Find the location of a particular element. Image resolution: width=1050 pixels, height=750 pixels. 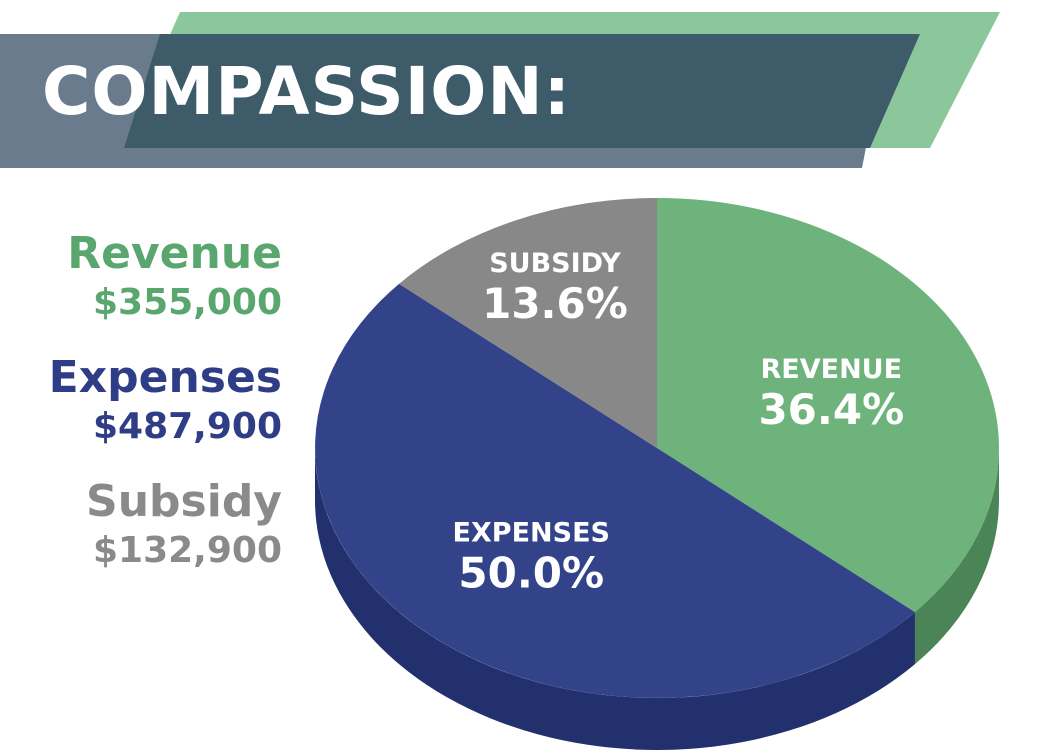

legend-item-revenue: Revenue $355,000 is located at coordinates (142, 277).